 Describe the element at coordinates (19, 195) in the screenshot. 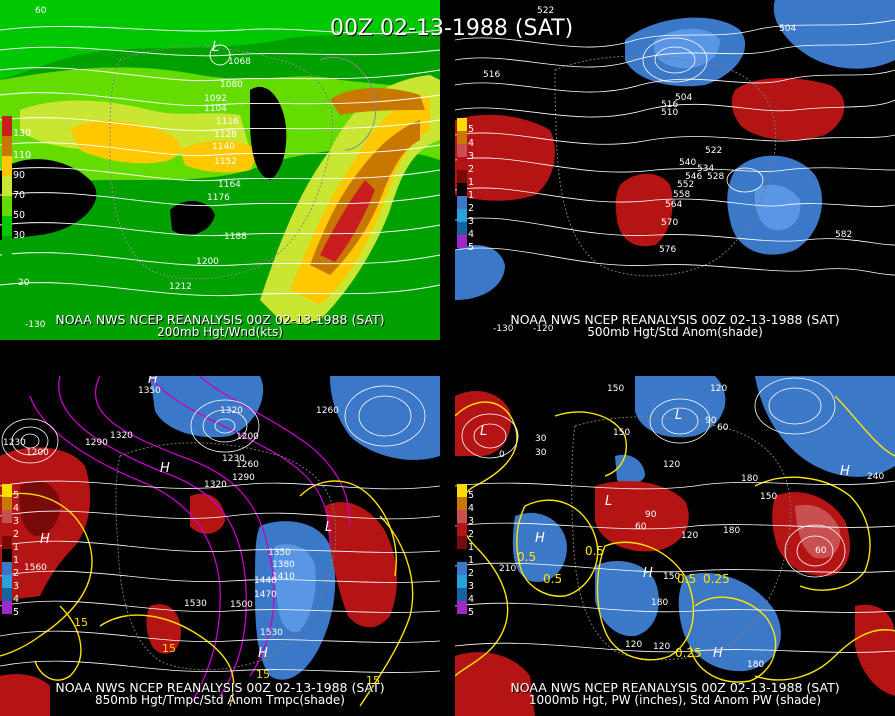

I see `colorbar-label: 70` at that location.